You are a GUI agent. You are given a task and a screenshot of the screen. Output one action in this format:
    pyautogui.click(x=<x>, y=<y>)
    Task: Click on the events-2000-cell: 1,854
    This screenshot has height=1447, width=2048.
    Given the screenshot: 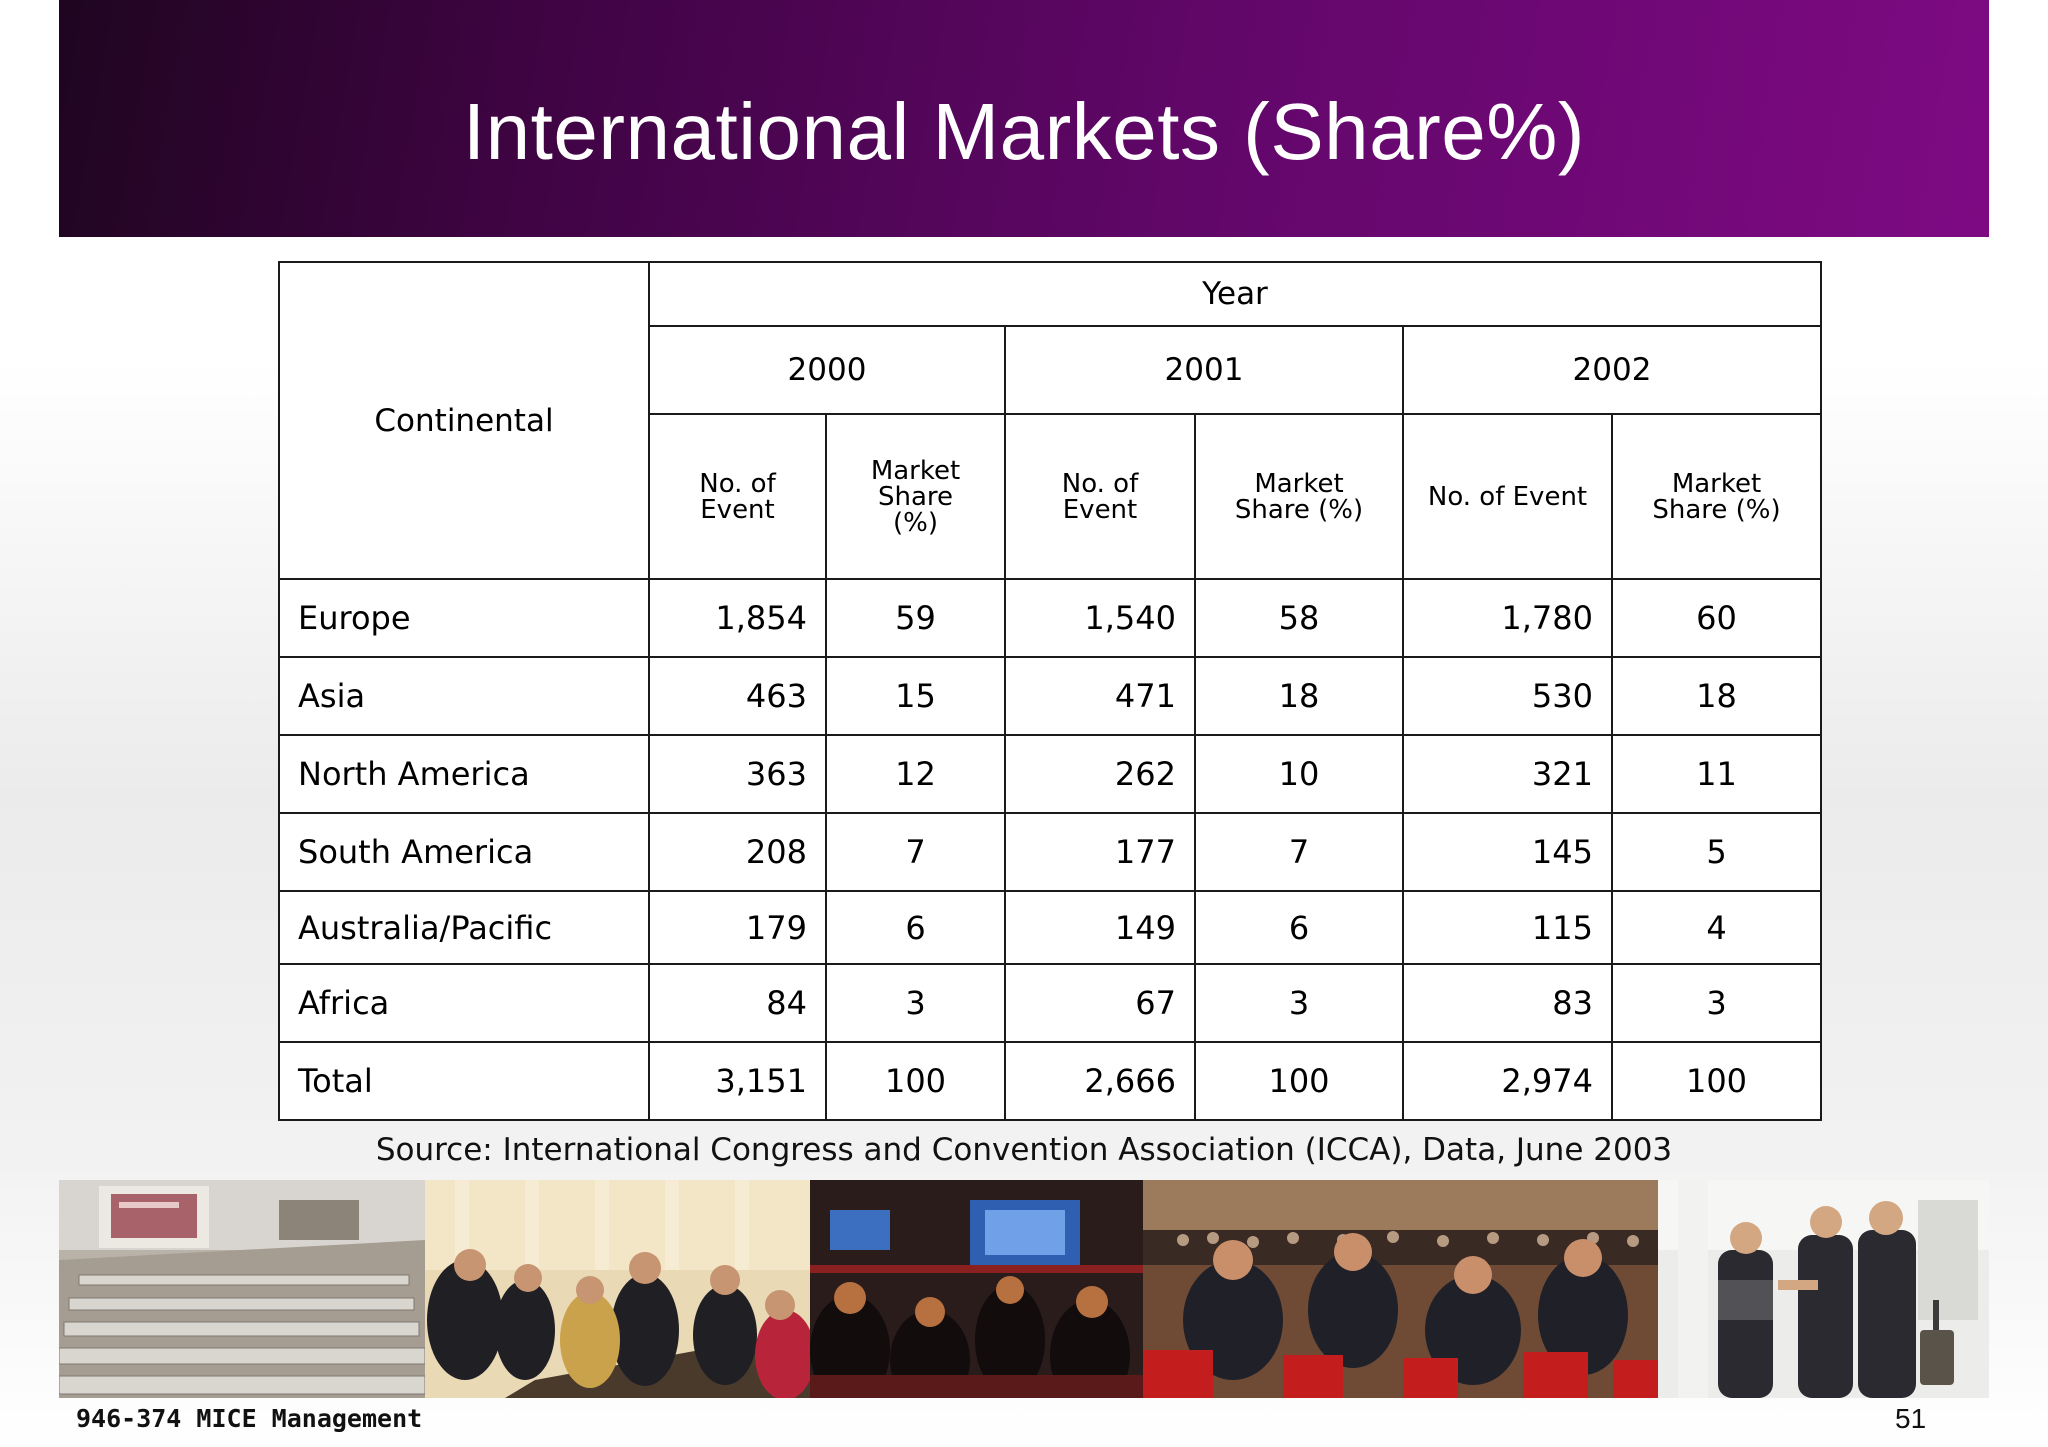 What is the action you would take?
    pyautogui.click(x=737, y=618)
    